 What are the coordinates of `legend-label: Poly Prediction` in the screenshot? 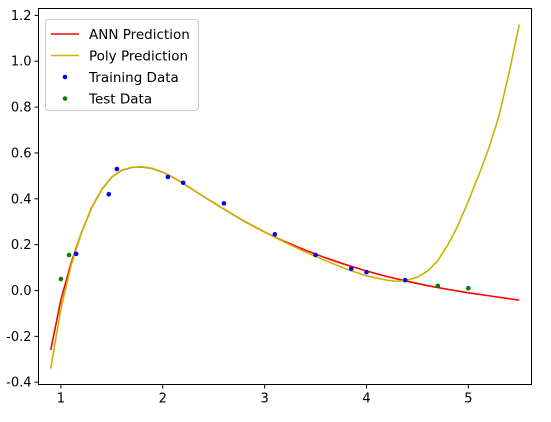 It's located at (138, 56).